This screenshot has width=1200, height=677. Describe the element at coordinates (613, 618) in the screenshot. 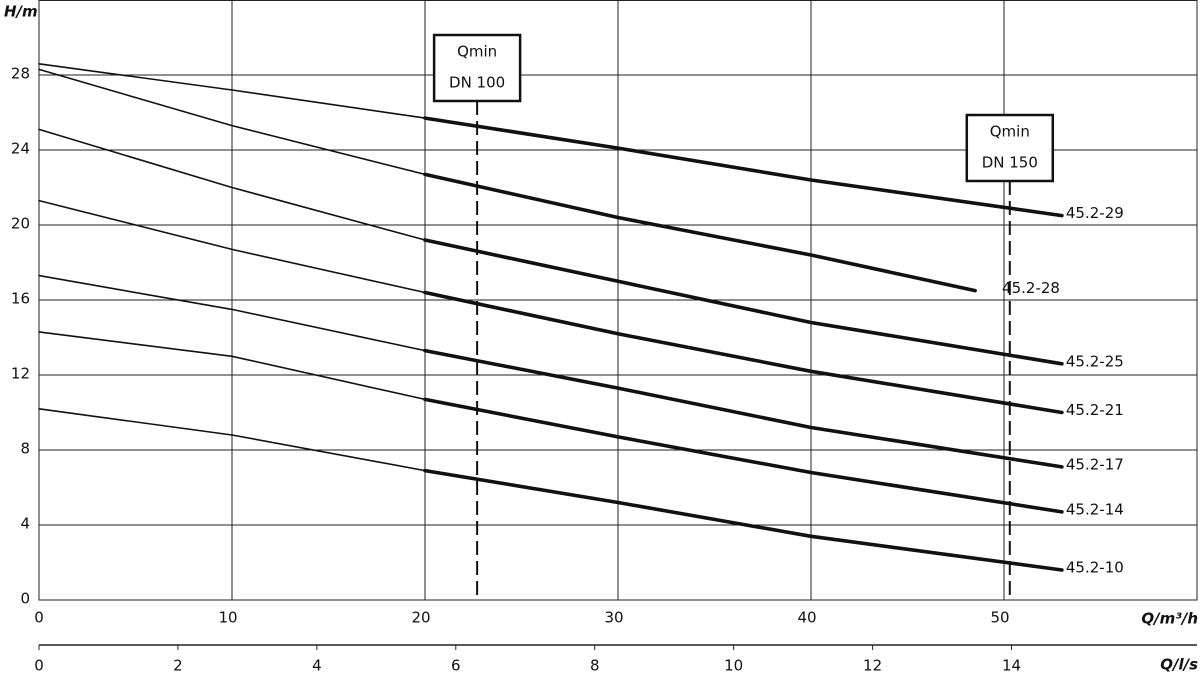

I see `x-tick-label: 30` at that location.